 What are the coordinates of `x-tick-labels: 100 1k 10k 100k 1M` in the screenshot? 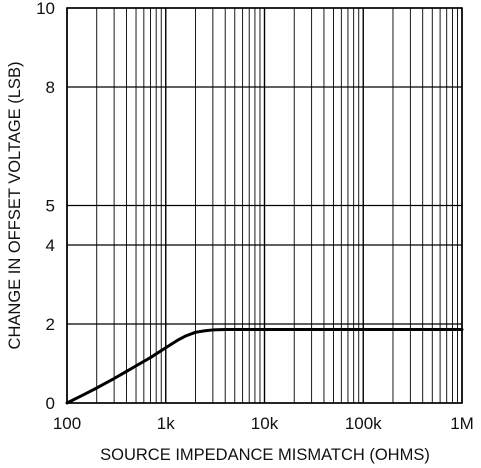 It's located at (263, 423).